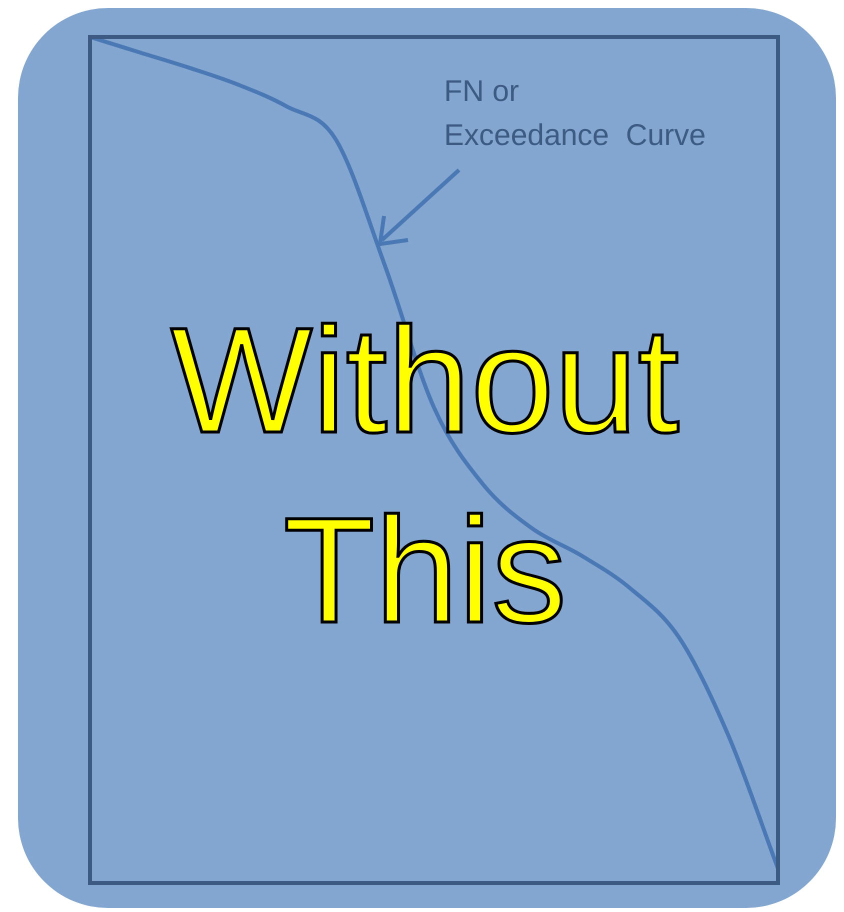 This screenshot has width=844, height=912. Describe the element at coordinates (575, 114) in the screenshot. I see `annotation: FN or Exceedance Curve` at that location.